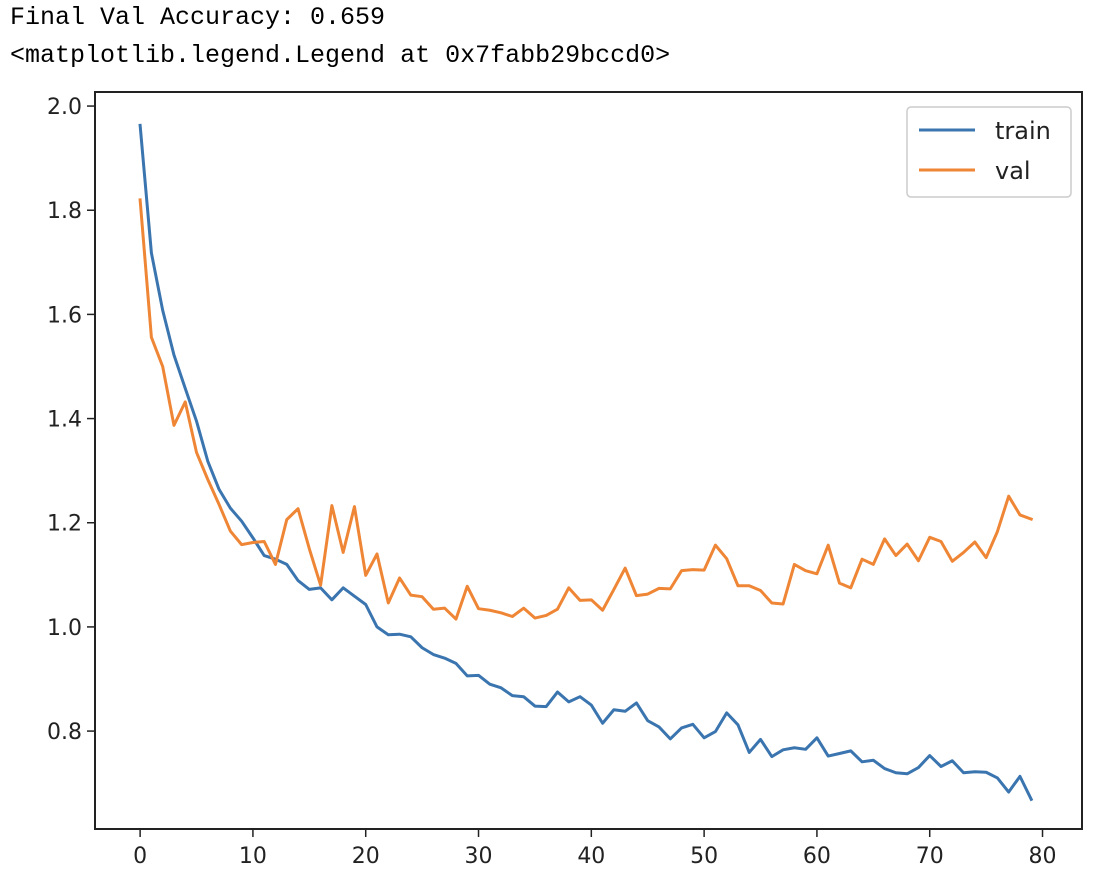  What do you see at coordinates (64, 524) in the screenshot?
I see `y-tick-label: 1.2` at bounding box center [64, 524].